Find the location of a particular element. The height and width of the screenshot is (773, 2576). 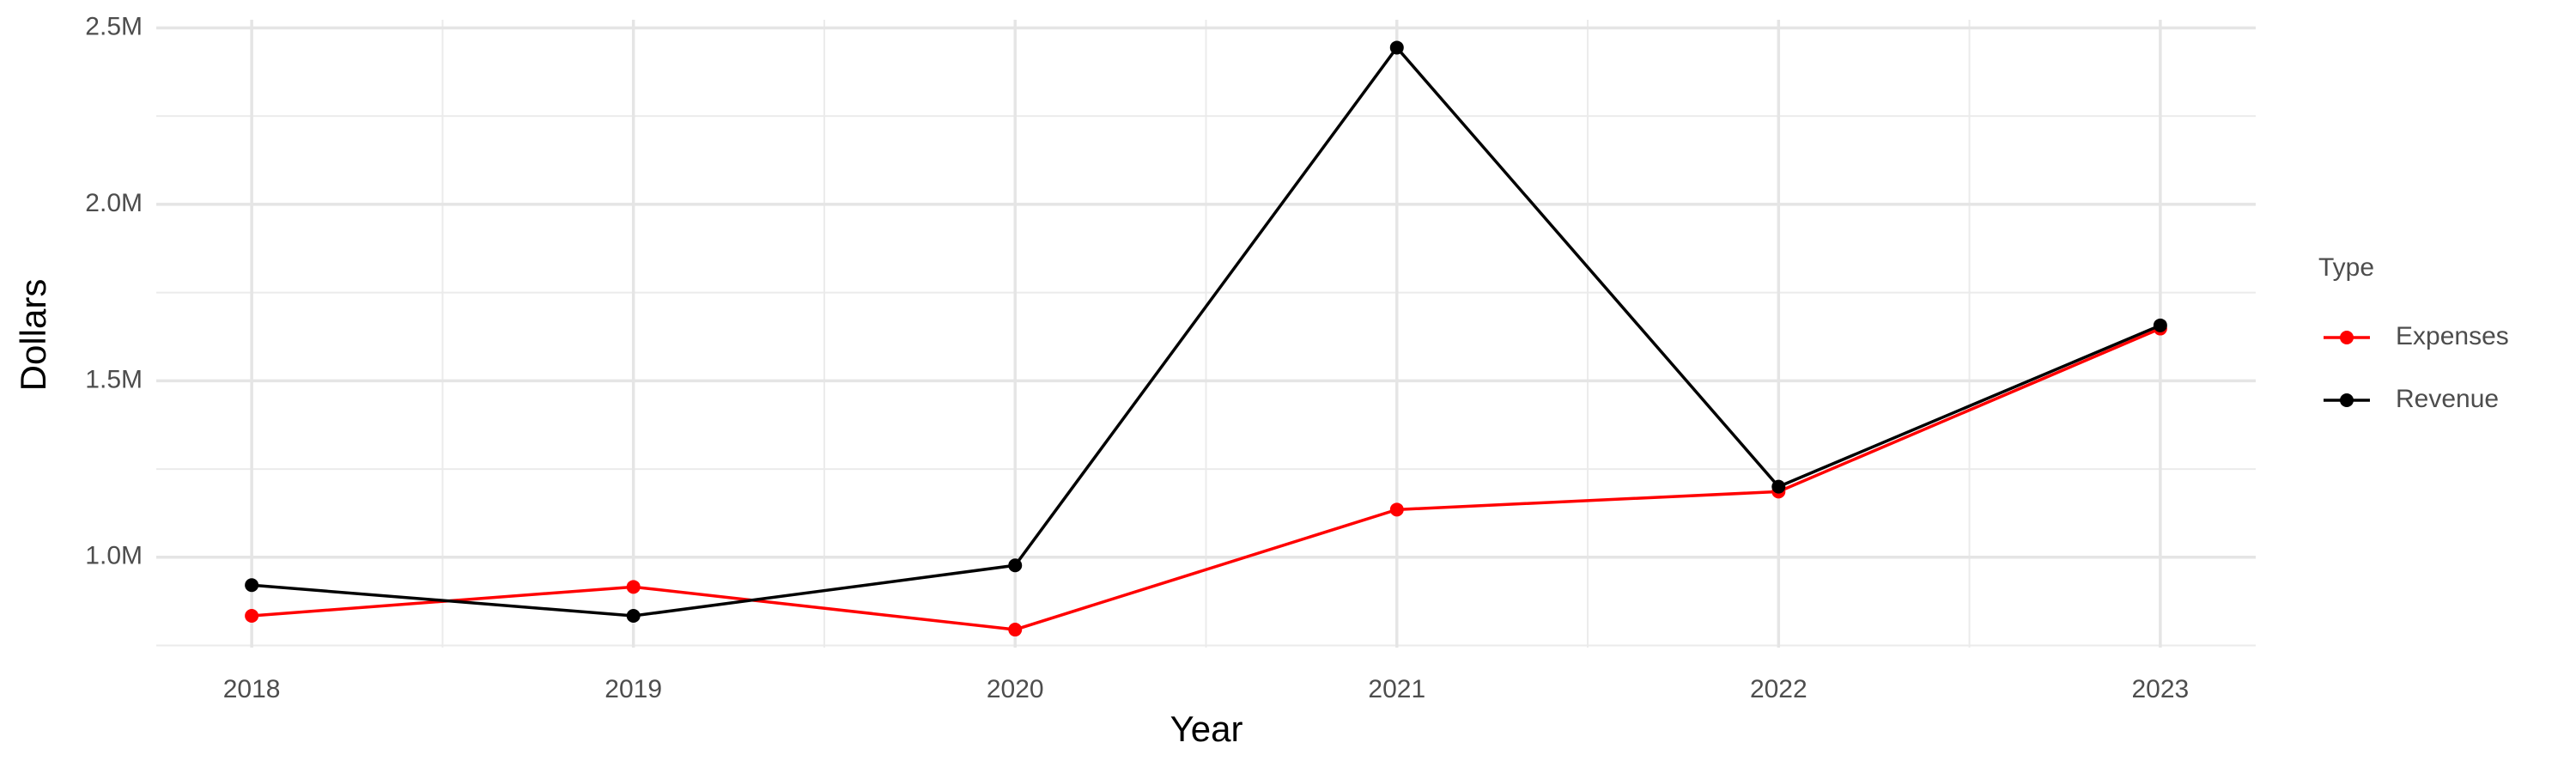

y-tick-label: 1.0M is located at coordinates (114, 556).